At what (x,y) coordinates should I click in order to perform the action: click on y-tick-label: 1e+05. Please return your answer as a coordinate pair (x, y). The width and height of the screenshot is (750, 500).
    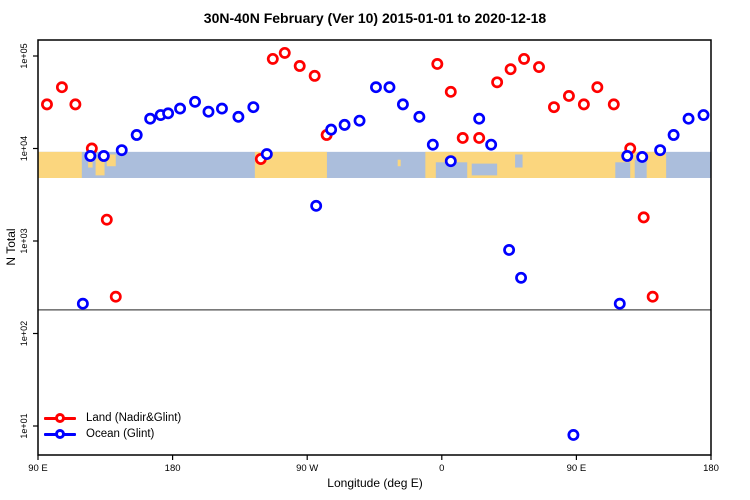
    Looking at the image, I should click on (24, 55).